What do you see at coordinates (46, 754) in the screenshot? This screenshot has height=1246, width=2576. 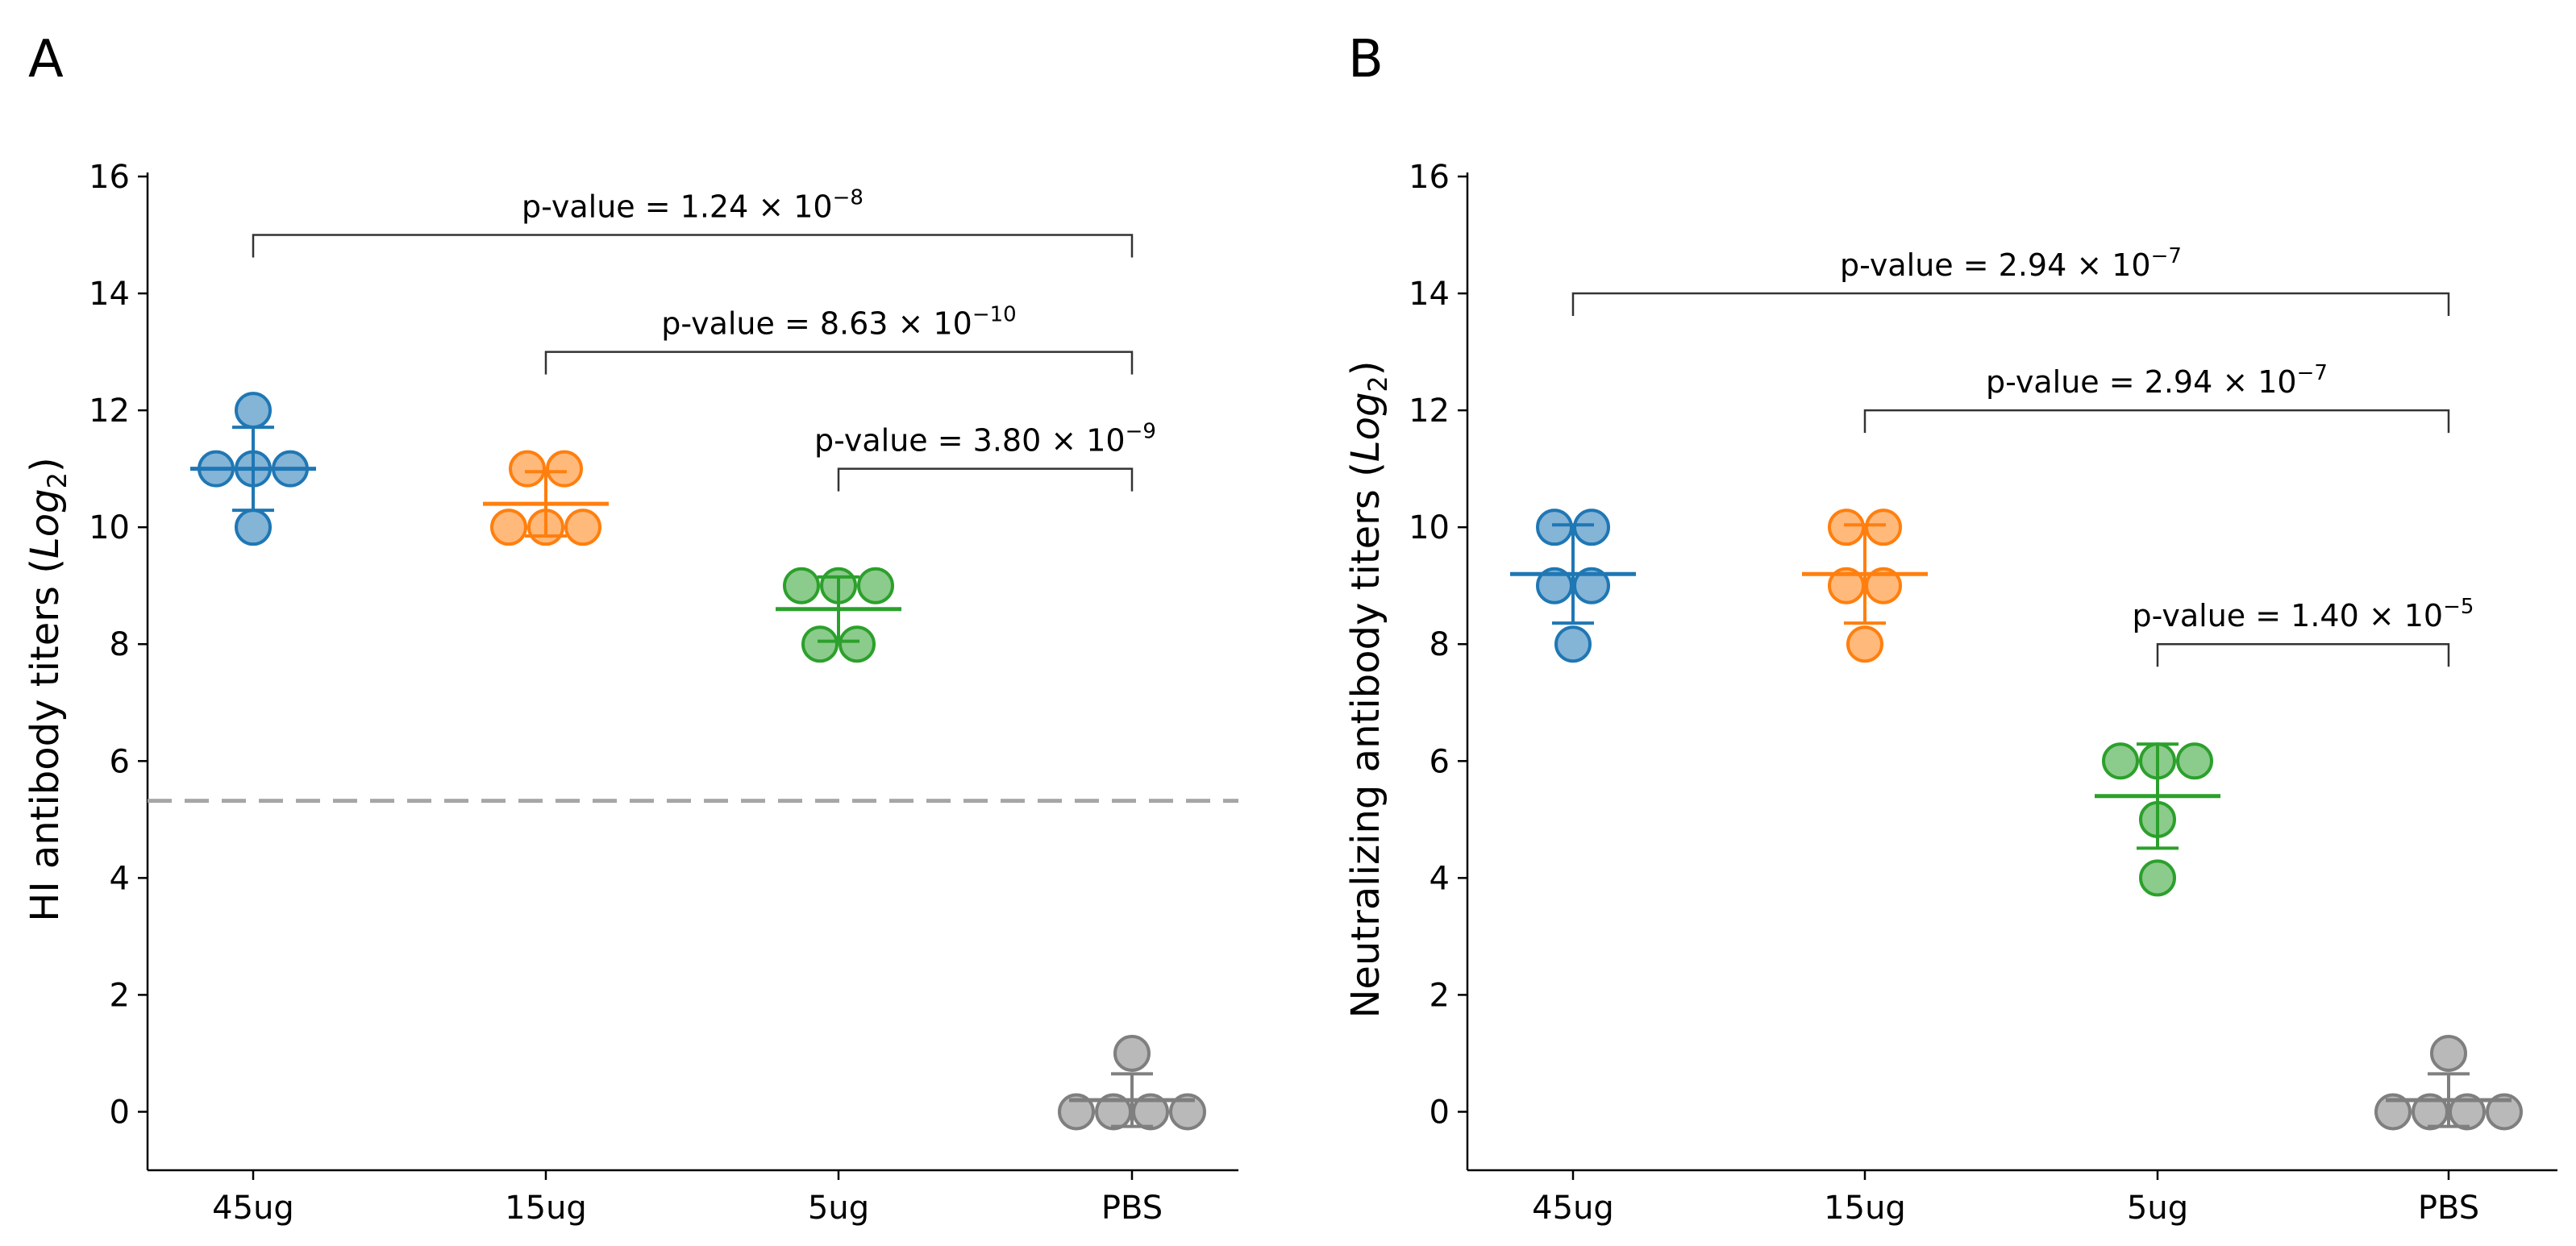 I see `y-axis-label-text: HI antibody titers` at bounding box center [46, 754].